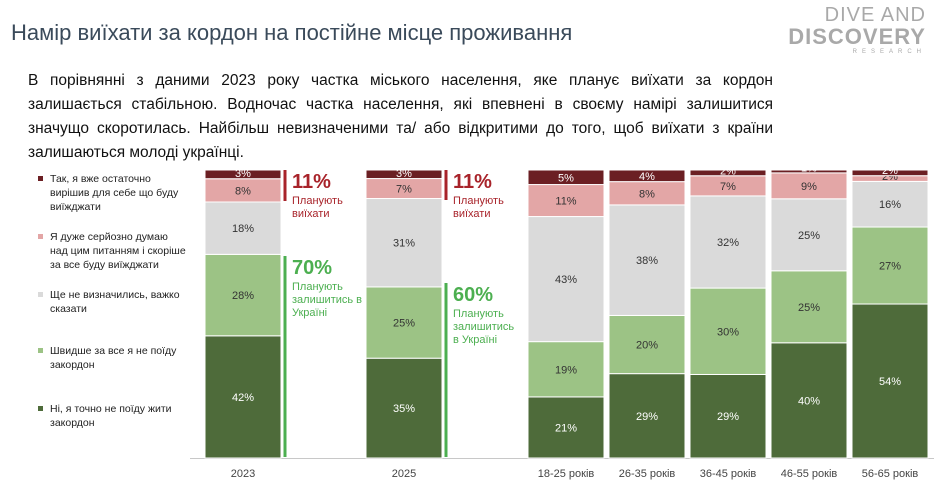  I want to click on legend-item: Ще не визначились, важко сказати, so click(113, 302).